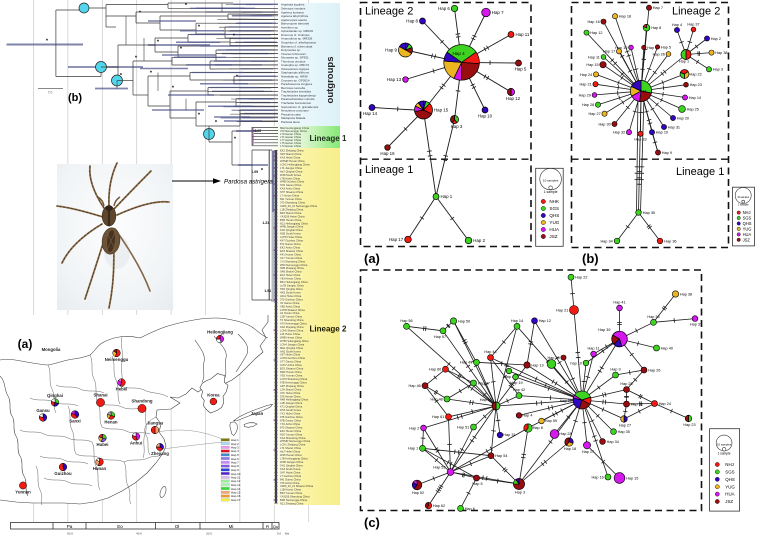 This screenshot has height=548, width=760. What do you see at coordinates (291, 476) in the screenshot?
I see `svg-text: L7 Guizhou China` at bounding box center [291, 476].